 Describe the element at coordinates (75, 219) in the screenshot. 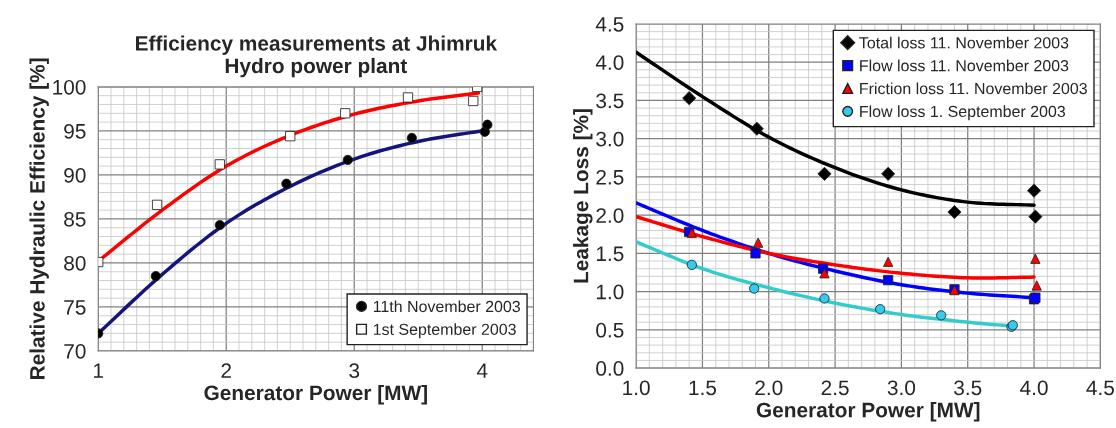

I see `y-tick-label: 85` at that location.